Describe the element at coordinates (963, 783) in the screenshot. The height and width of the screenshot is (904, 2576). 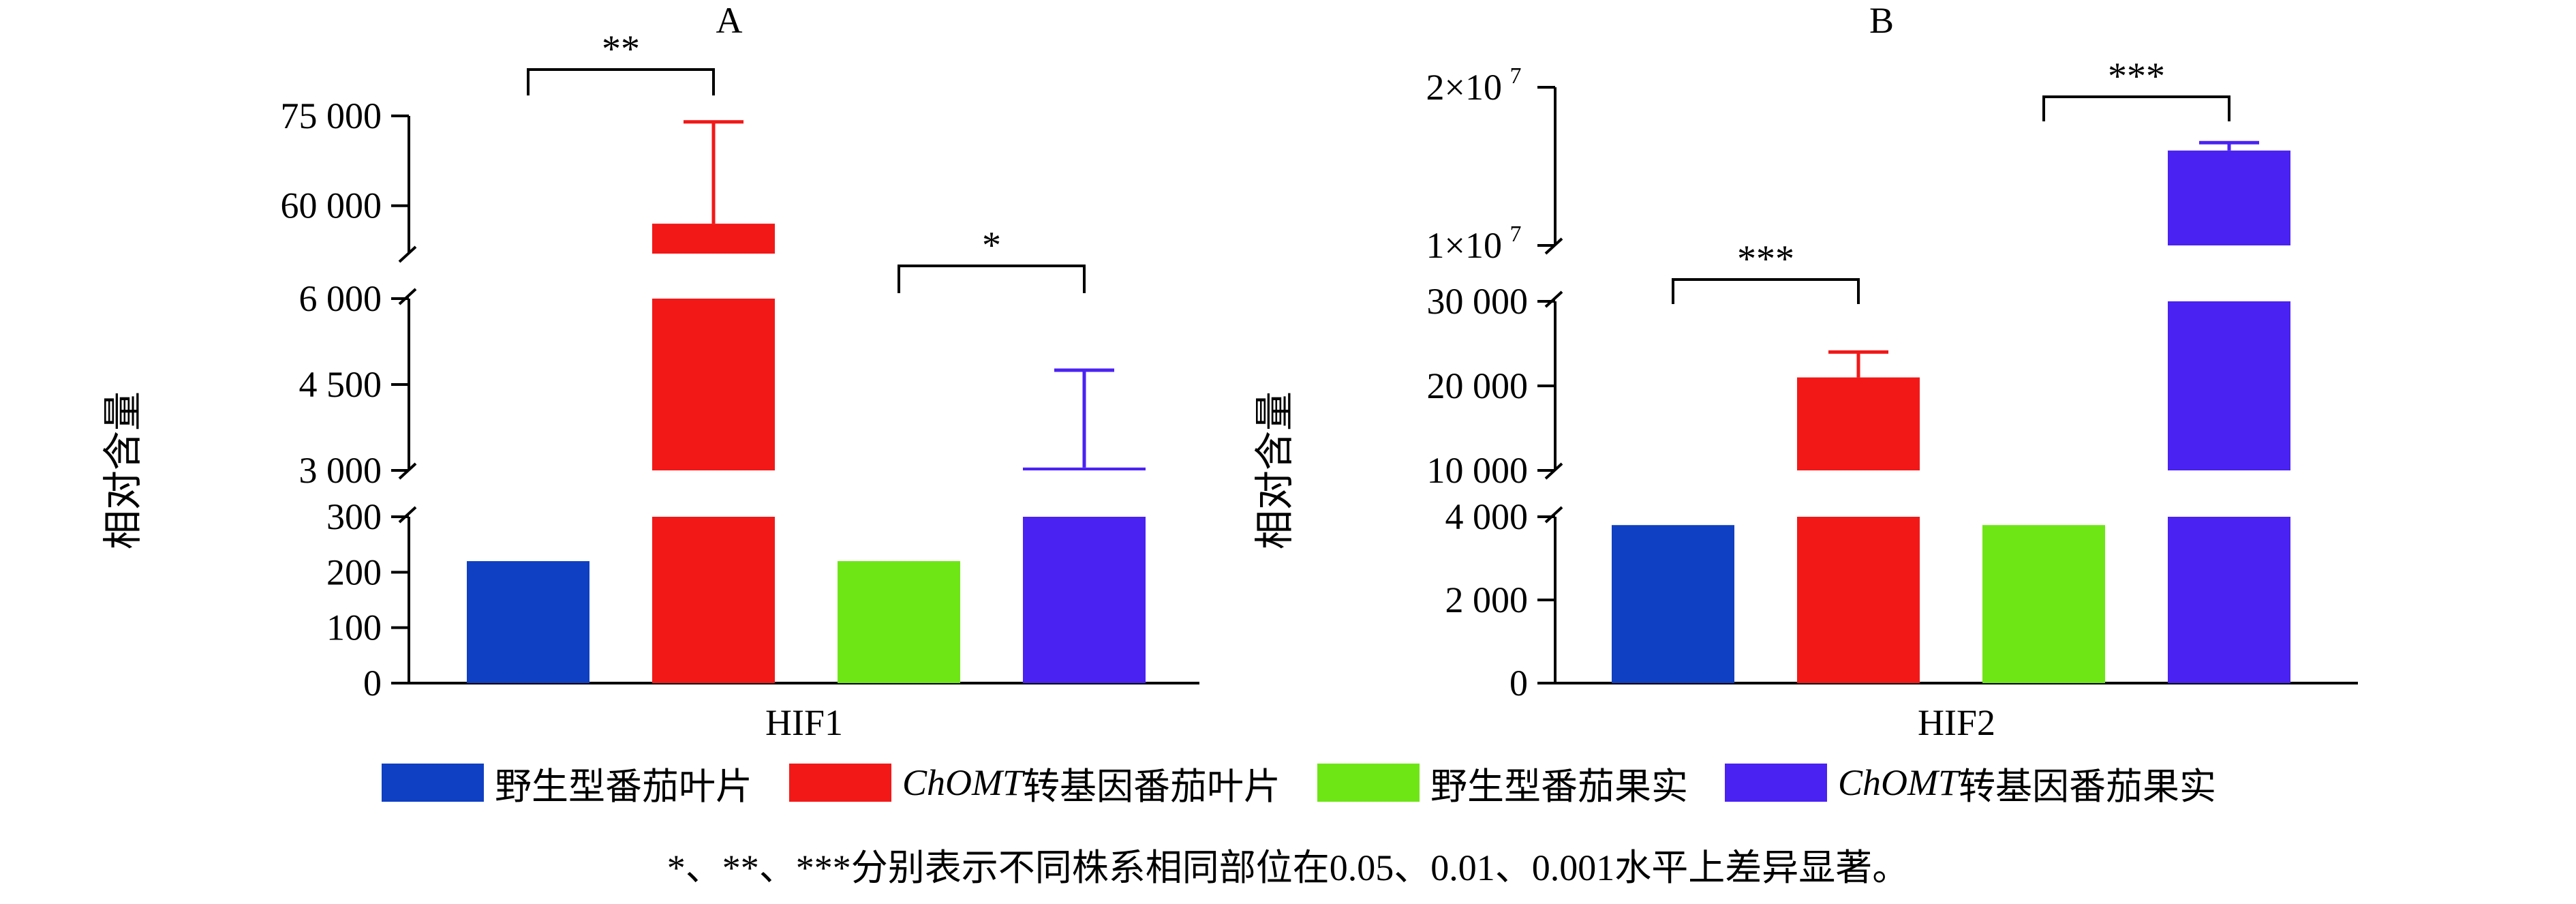
I see `legend-gene-tg-leaf: ChOMT` at that location.